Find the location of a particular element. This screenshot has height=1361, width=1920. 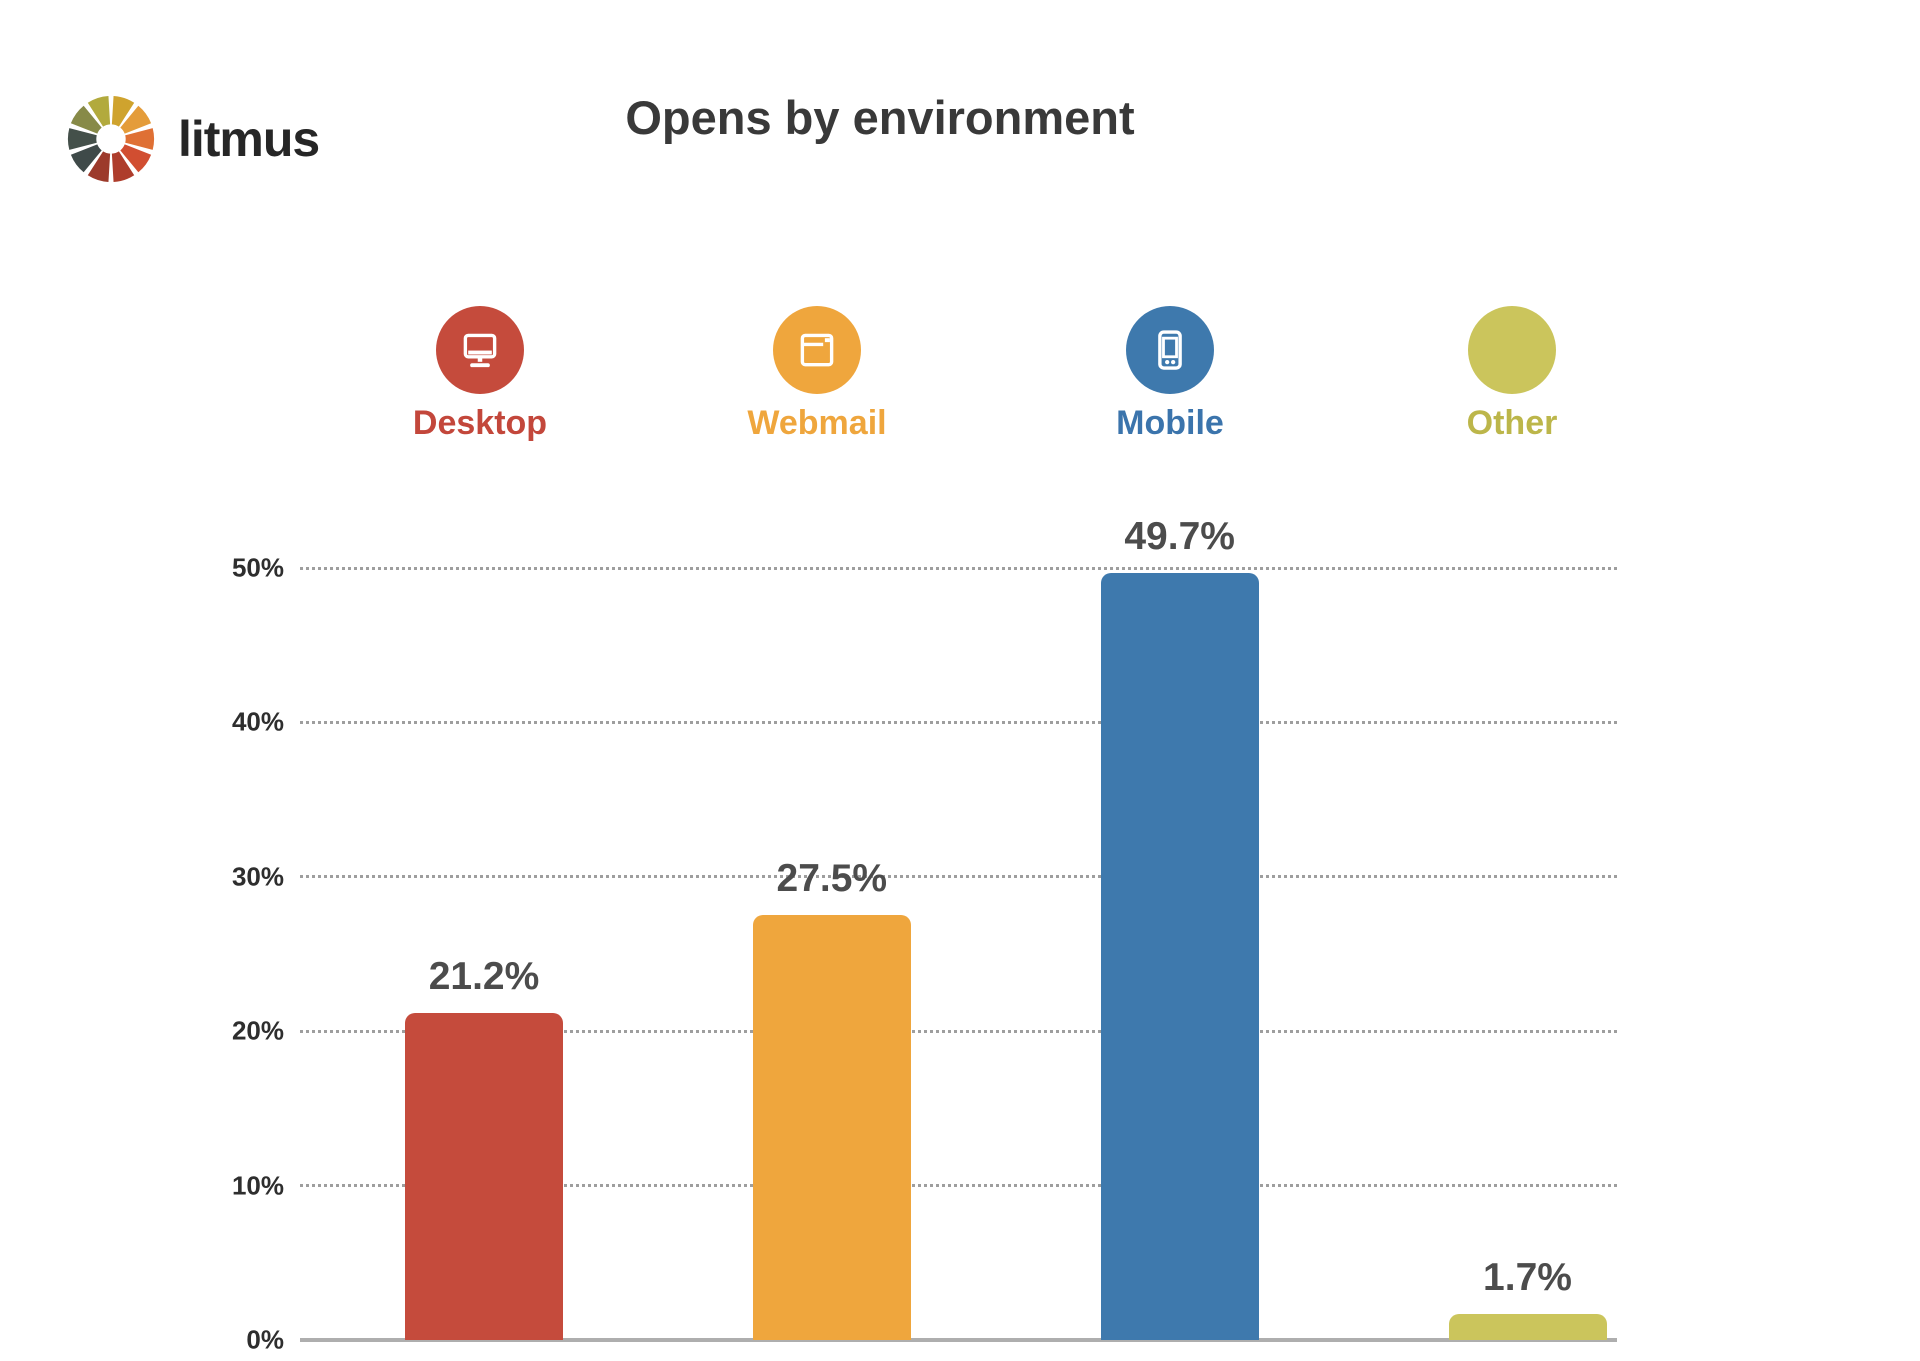

desktop-icon-glyph is located at coordinates (480, 350).